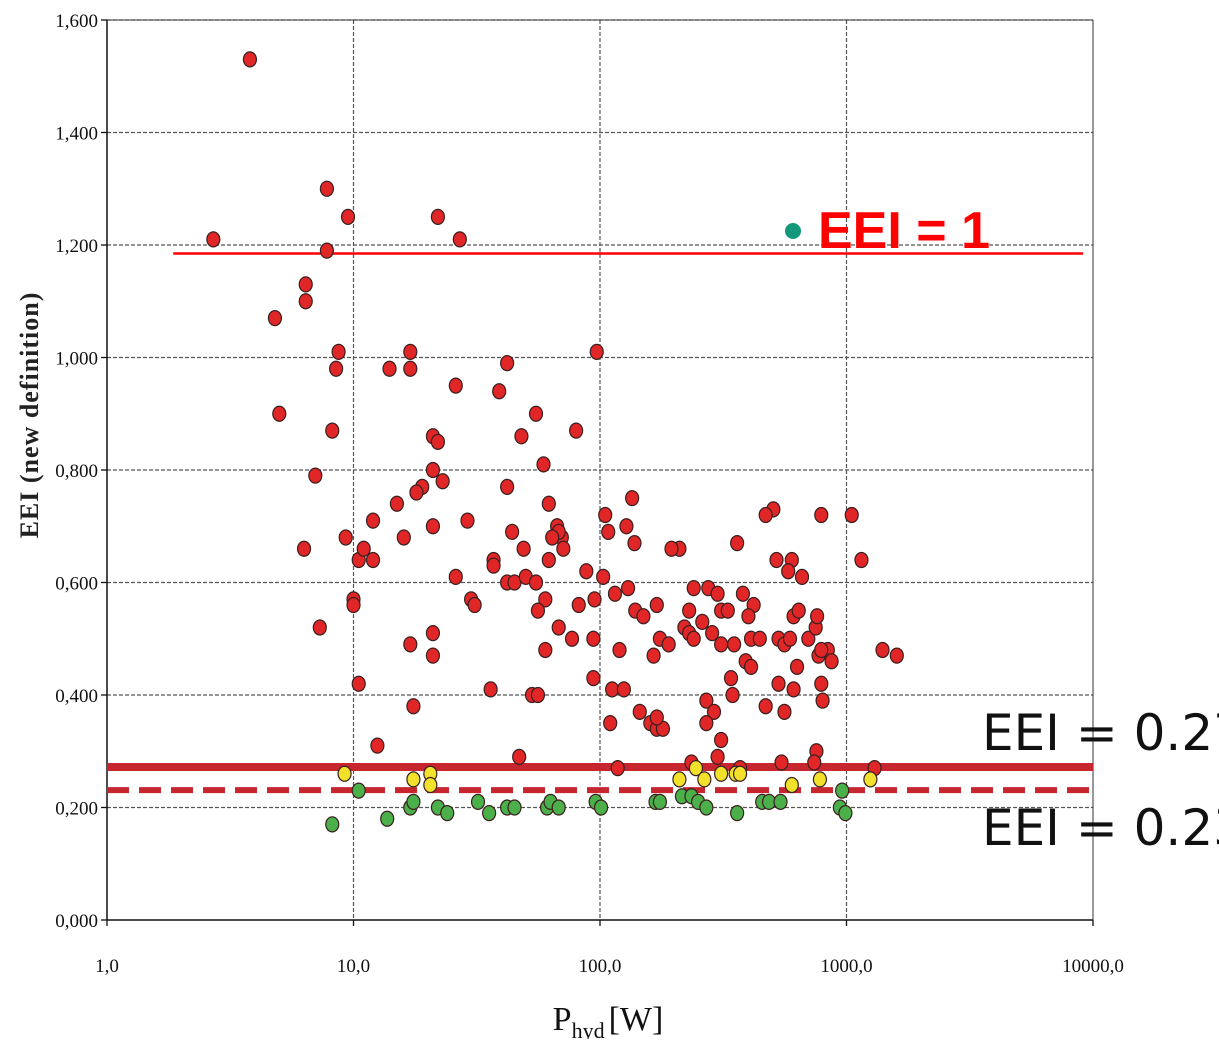 The width and height of the screenshot is (1219, 1044). Describe the element at coordinates (1093, 966) in the screenshot. I see `x-tick-label: 10000,0` at that location.